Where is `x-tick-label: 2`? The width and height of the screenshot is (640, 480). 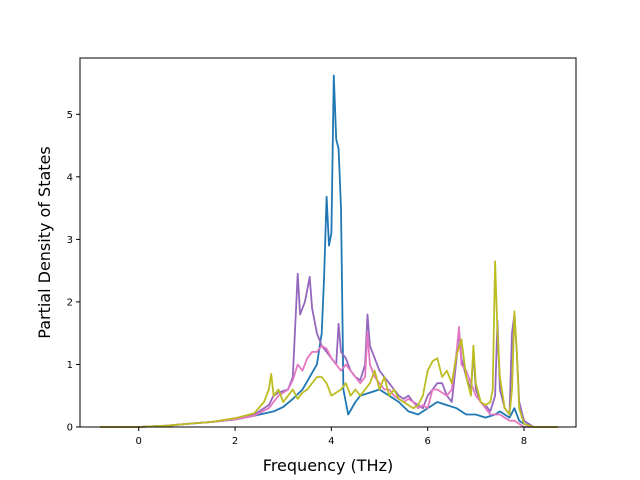 x-tick-label: 2 is located at coordinates (235, 441).